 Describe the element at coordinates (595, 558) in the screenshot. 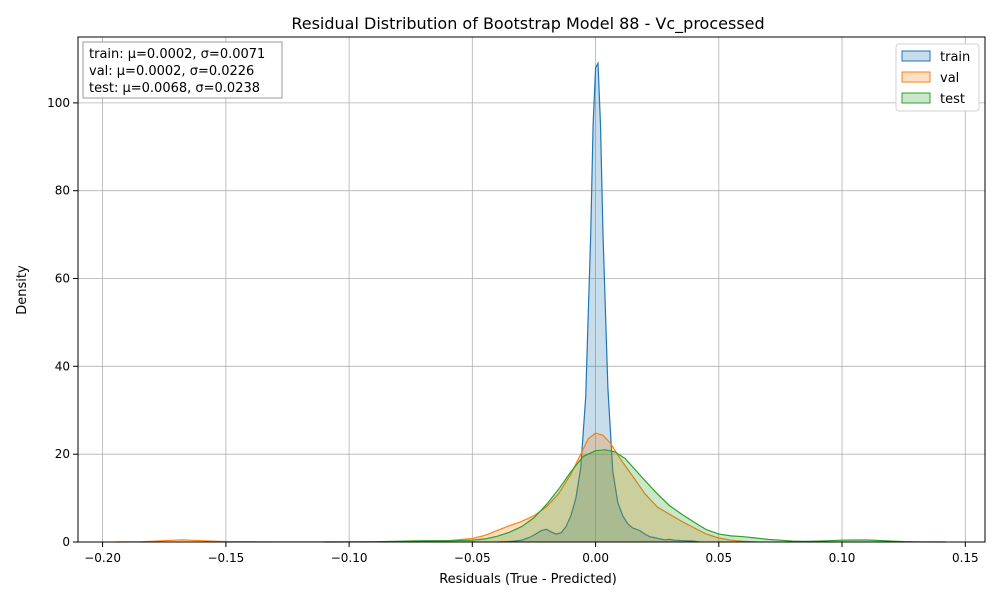

I see `x-tick-label: 0.00` at that location.